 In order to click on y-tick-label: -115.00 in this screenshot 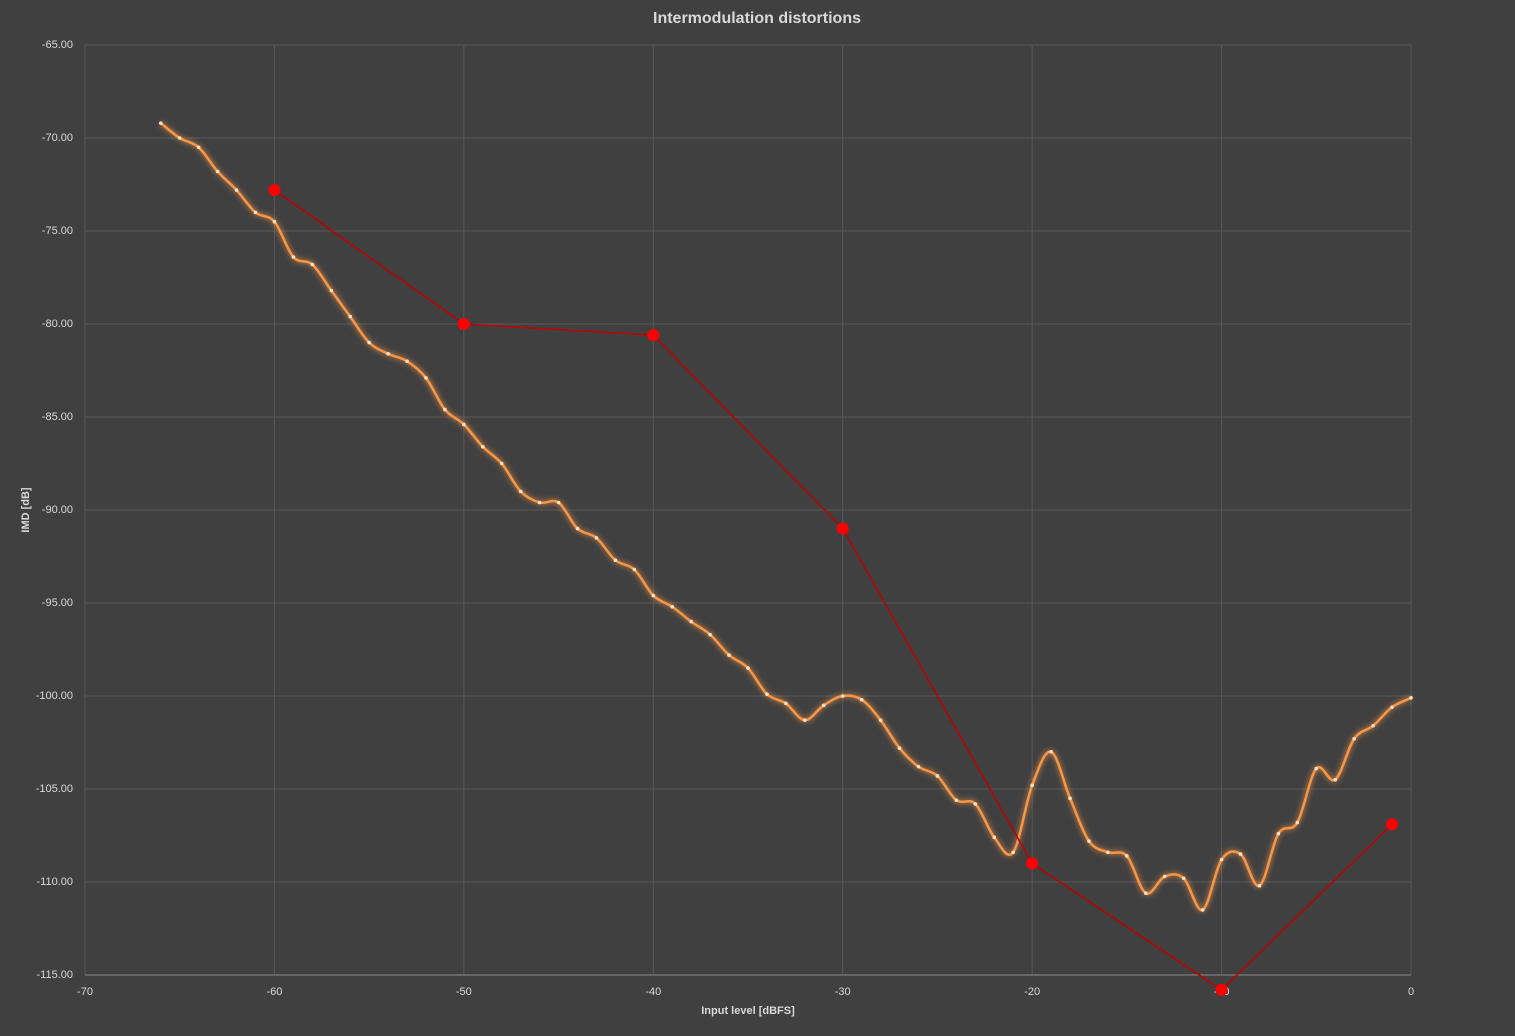, I will do `click(55, 975)`.